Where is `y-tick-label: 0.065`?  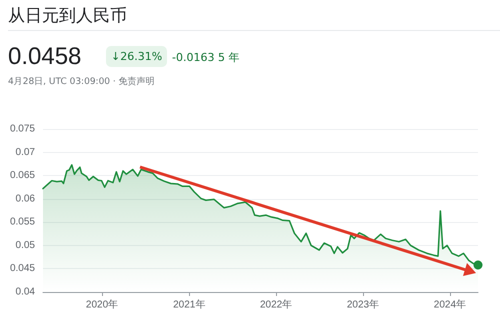 y-tick-label: 0.065 is located at coordinates (23, 176).